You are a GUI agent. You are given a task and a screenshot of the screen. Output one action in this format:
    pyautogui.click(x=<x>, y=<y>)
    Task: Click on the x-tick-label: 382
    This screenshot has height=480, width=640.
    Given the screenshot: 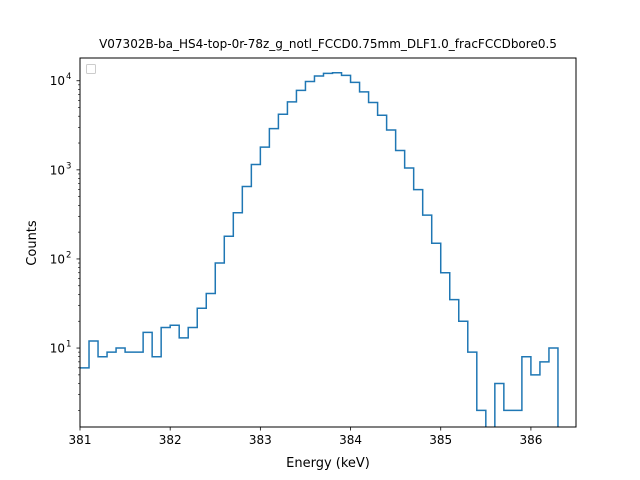 What is the action you would take?
    pyautogui.click(x=170, y=440)
    